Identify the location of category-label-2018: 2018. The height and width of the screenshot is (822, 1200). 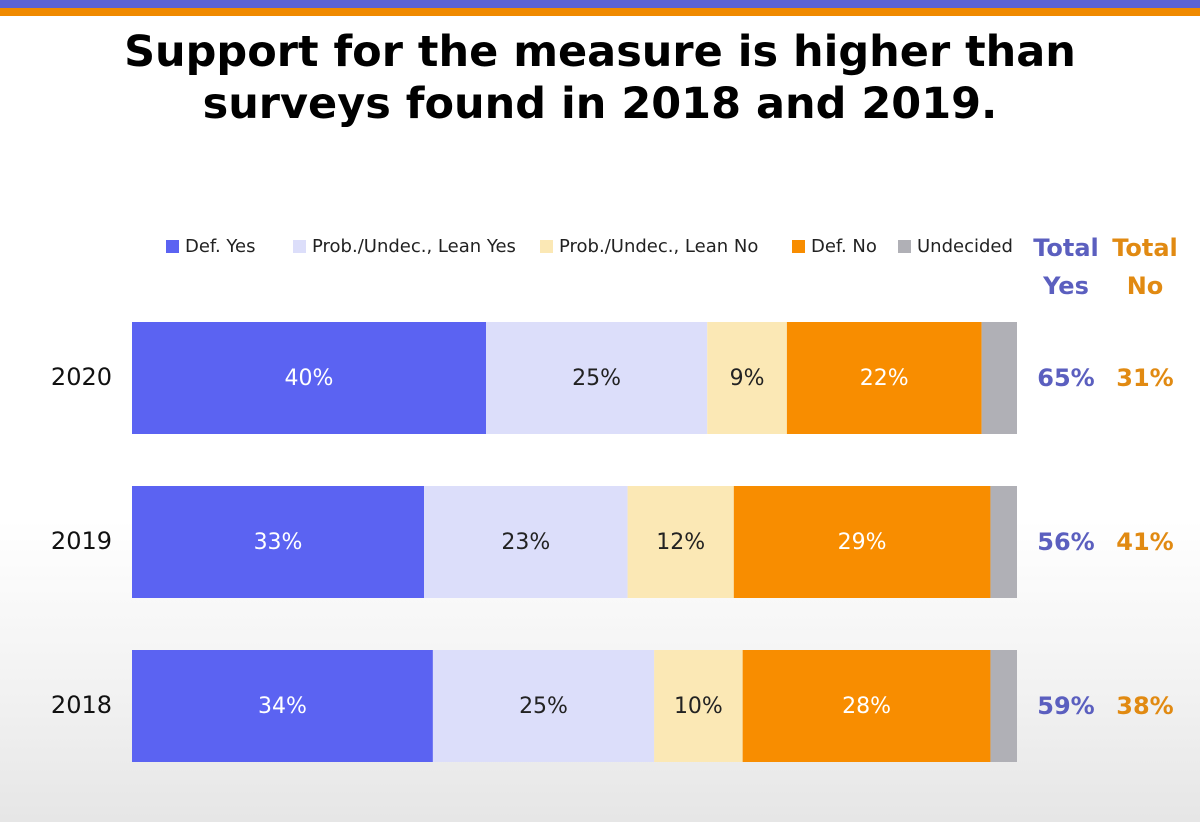
(81, 705).